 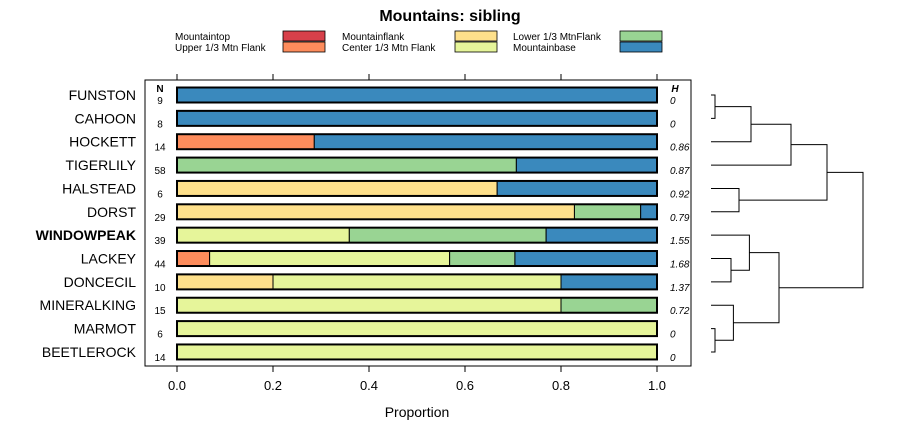 What do you see at coordinates (641, 47) in the screenshot?
I see `legend-swatch-mountainbase` at bounding box center [641, 47].